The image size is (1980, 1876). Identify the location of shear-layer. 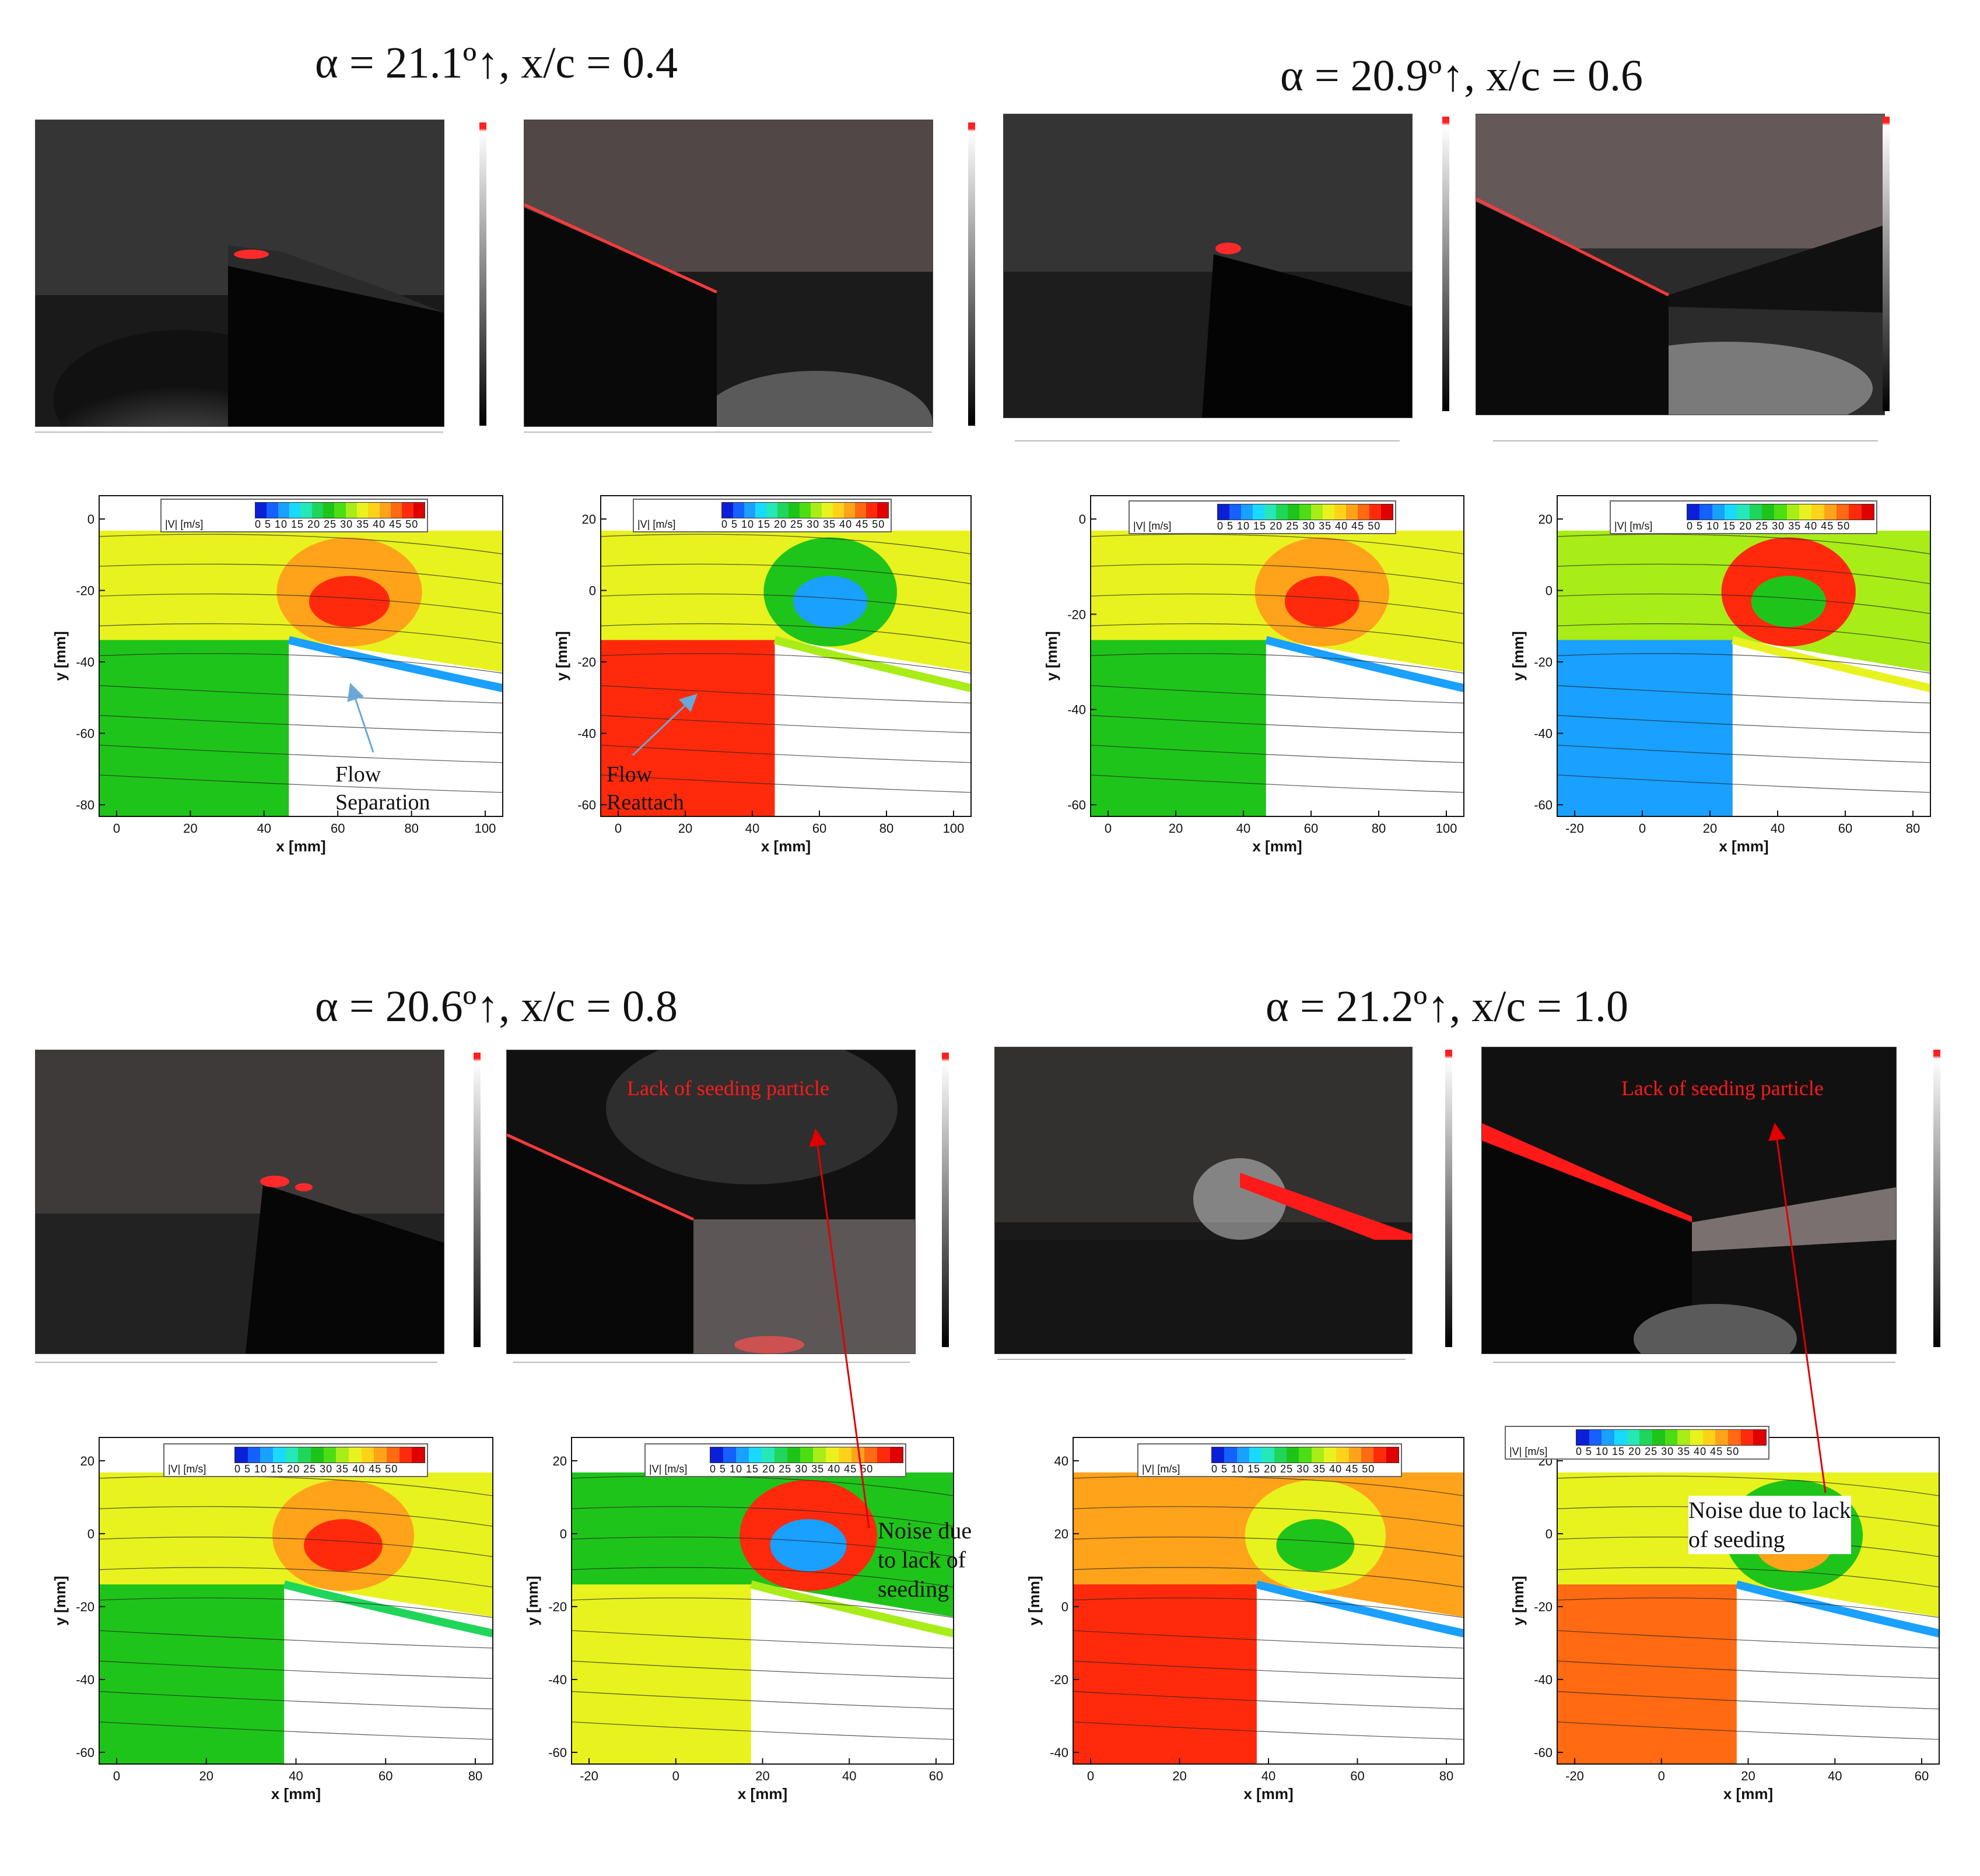
(1365, 664).